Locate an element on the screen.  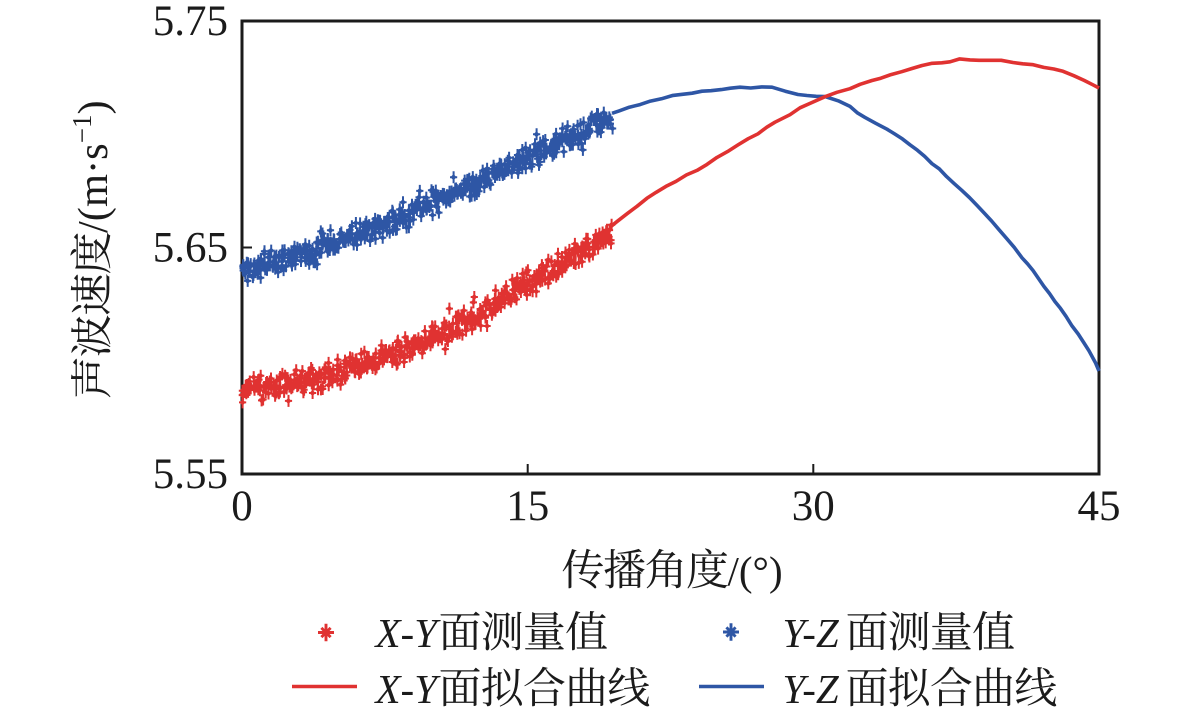
svg-text: 0 is located at coordinates (242, 506).